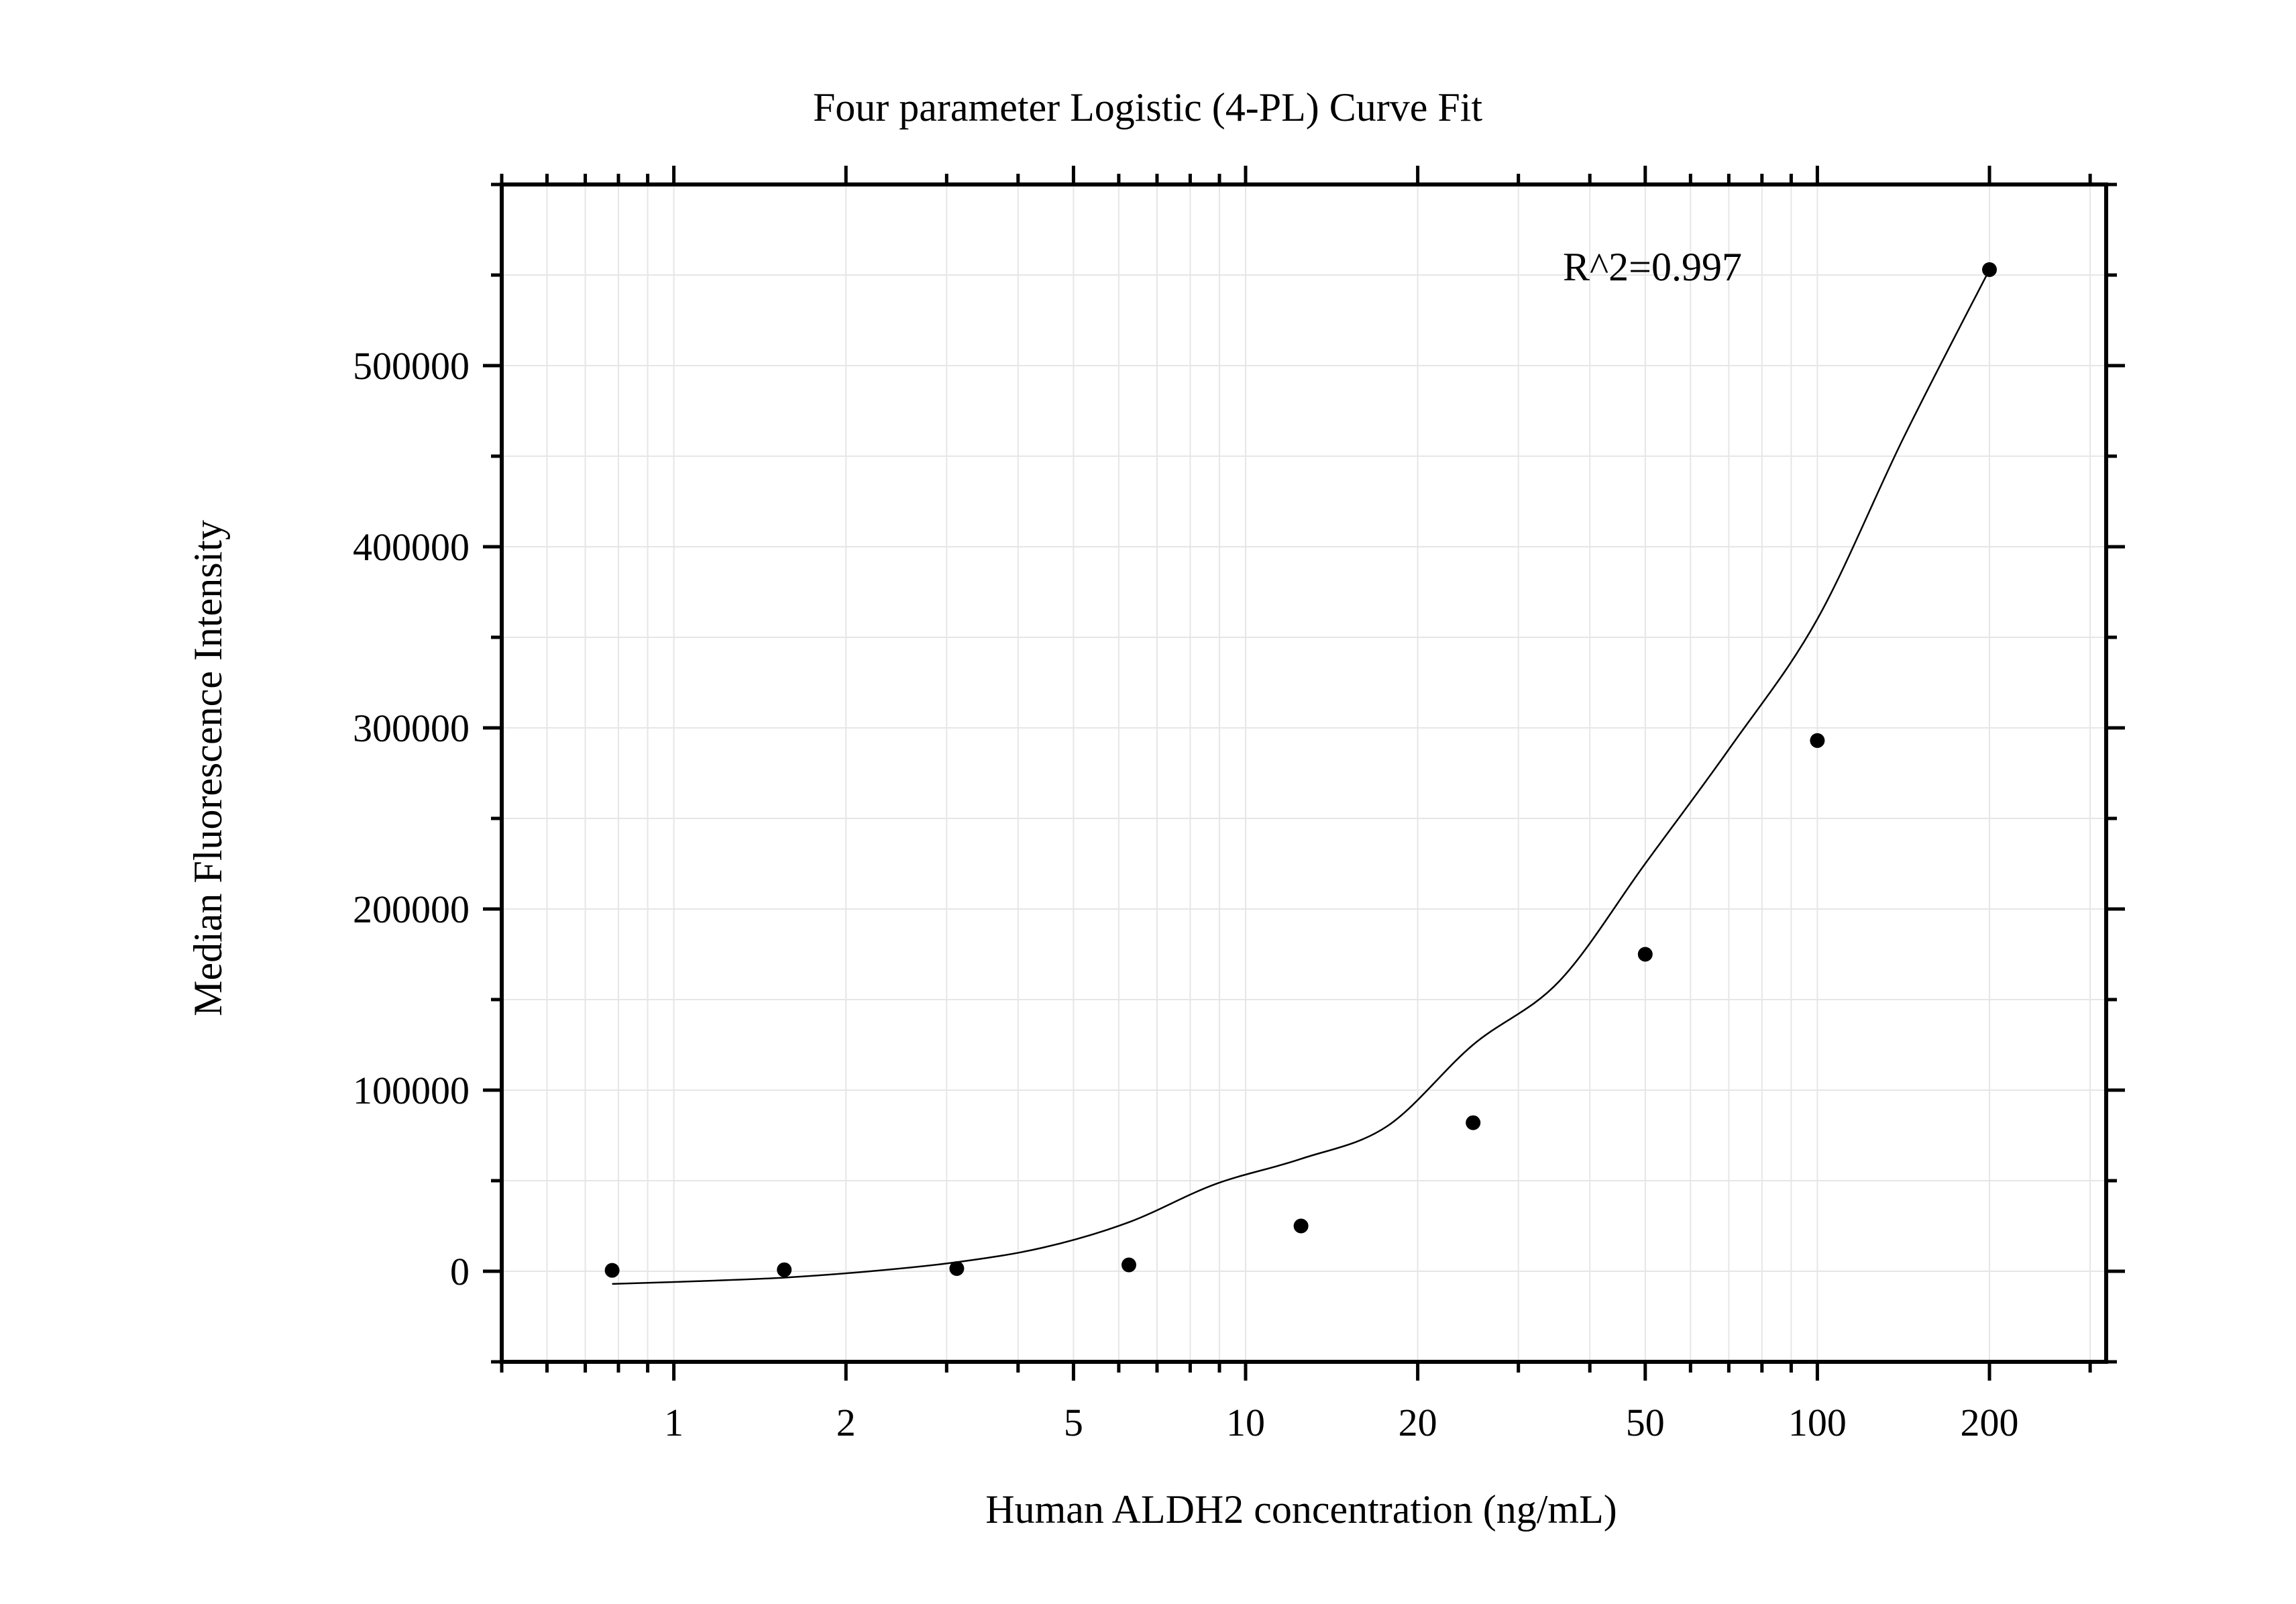 The image size is (2296, 1604). What do you see at coordinates (1147, 107) in the screenshot?
I see `chart-title: Four parameter Logistic (4-PL) Curve Fit` at bounding box center [1147, 107].